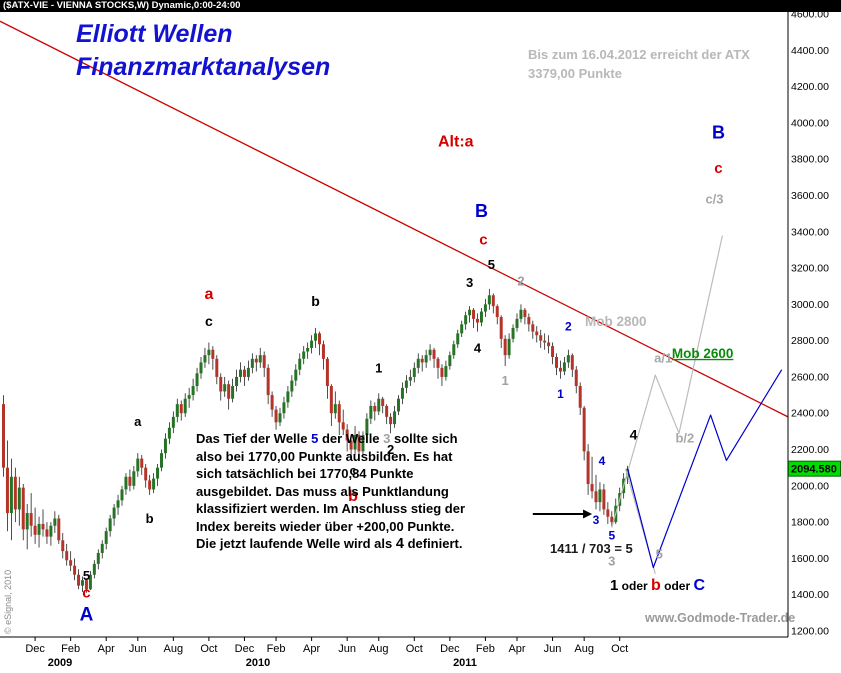  I want to click on source-credit: www.Godmode-Trader.de, so click(720, 618).